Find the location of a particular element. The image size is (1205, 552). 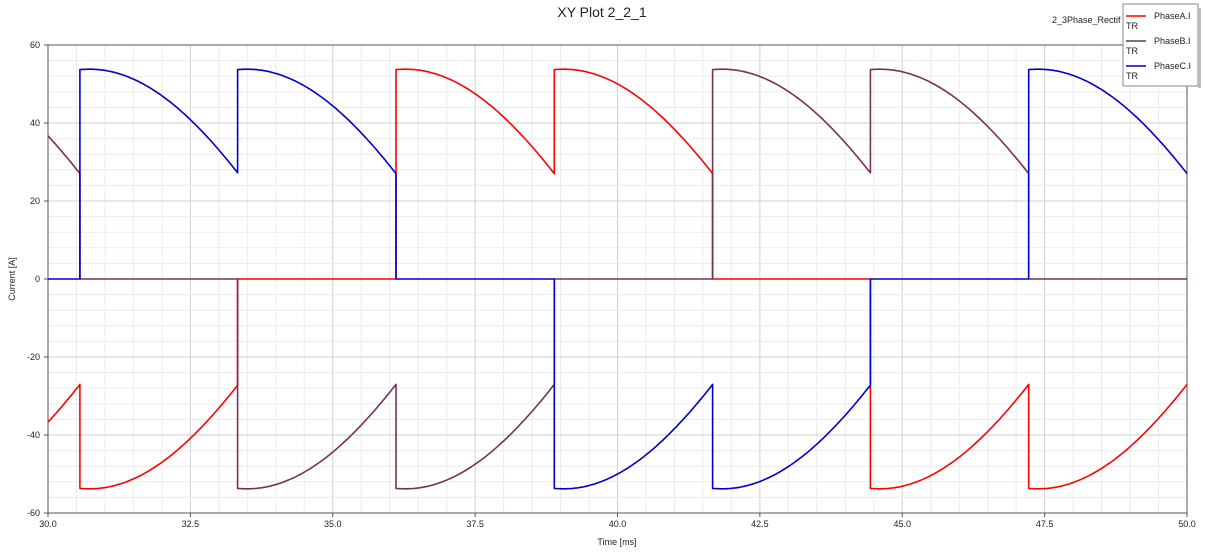

x-tick-label: 32.5 is located at coordinates (191, 524).